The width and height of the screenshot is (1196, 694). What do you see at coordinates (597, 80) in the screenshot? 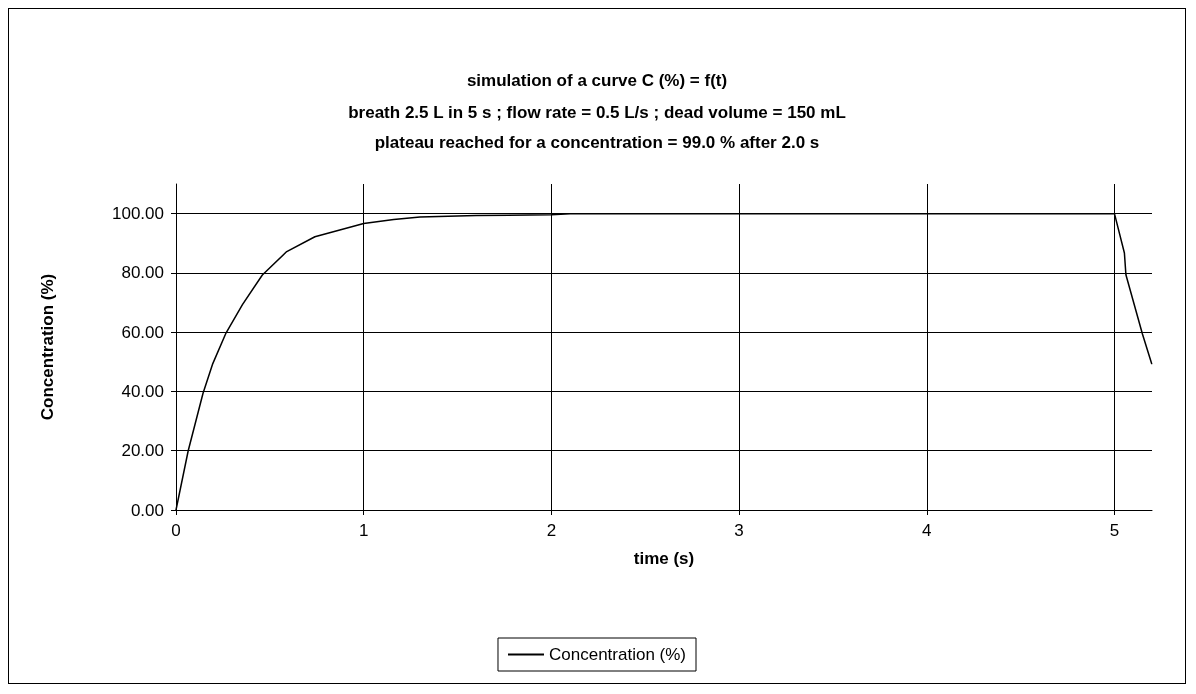
I see `chart-title: simulation of a curve C (%) = f(t)` at bounding box center [597, 80].